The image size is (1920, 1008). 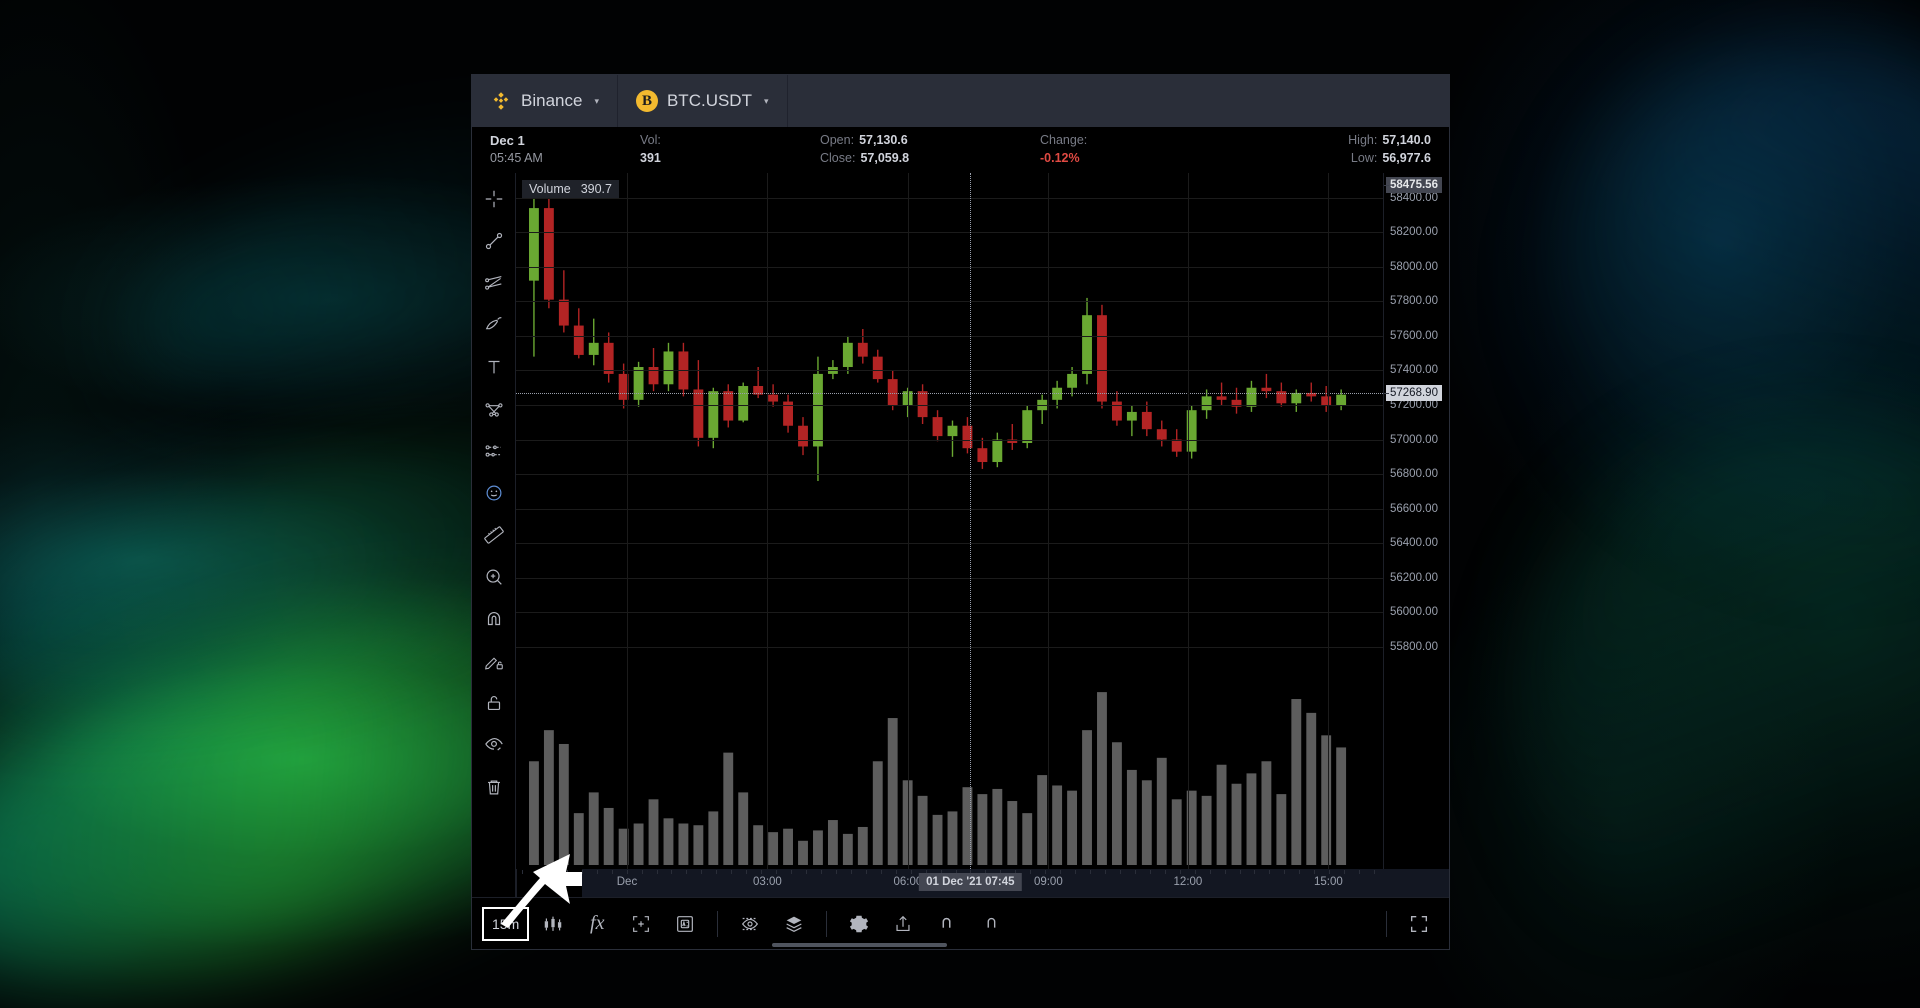 What do you see at coordinates (1414, 439) in the screenshot?
I see `price-axis-label: 57000.00` at bounding box center [1414, 439].